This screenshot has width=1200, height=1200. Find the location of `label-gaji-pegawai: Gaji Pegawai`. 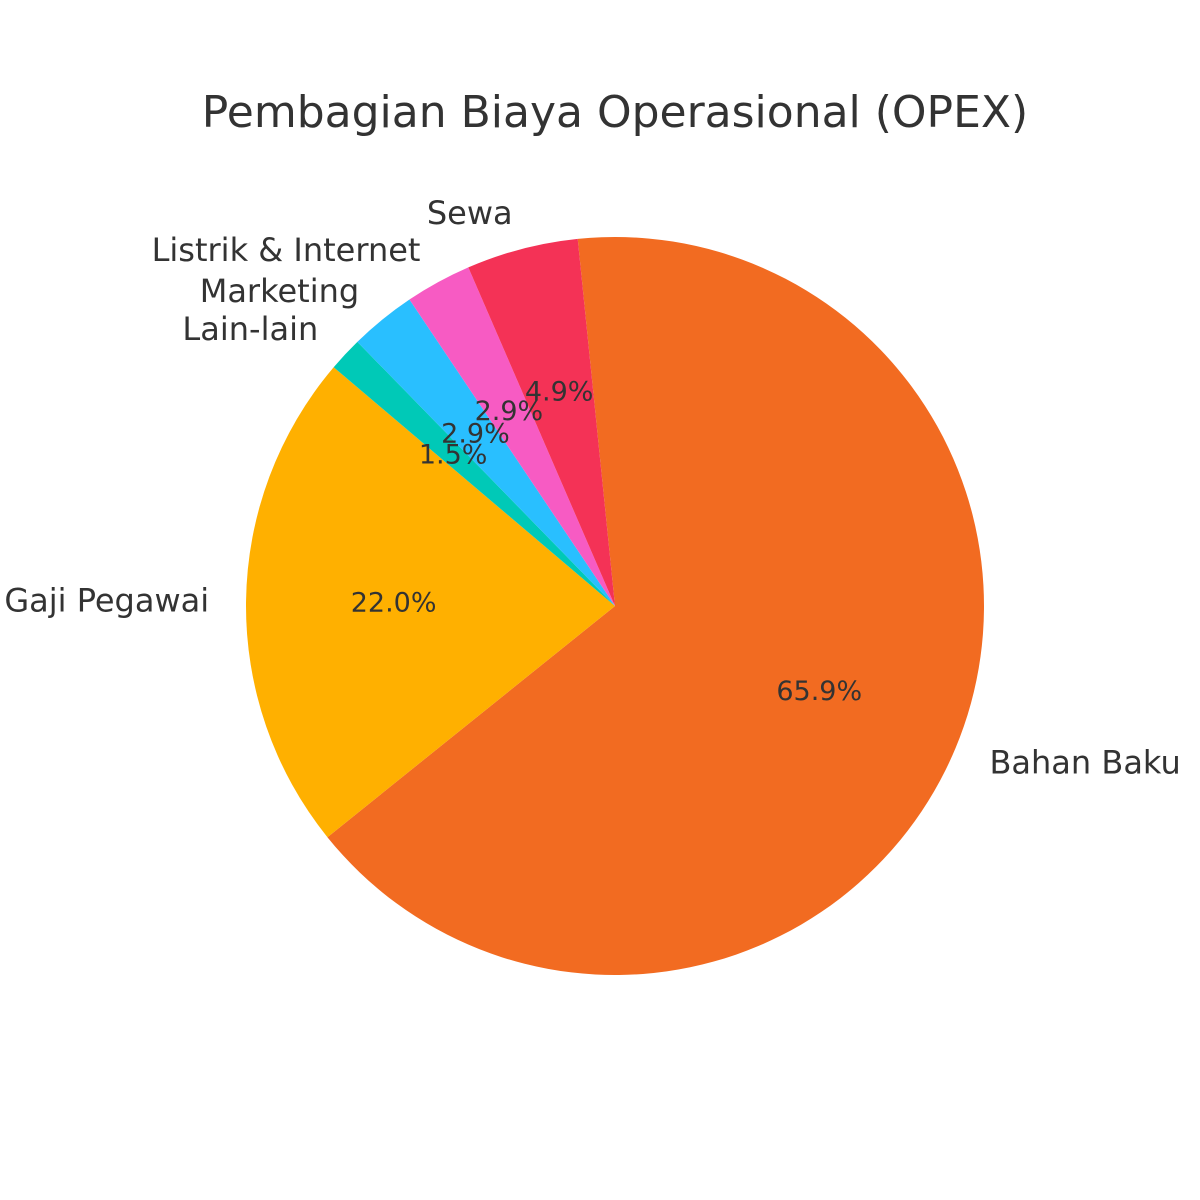

label-gaji-pegawai: Gaji Pegawai is located at coordinates (106, 601).